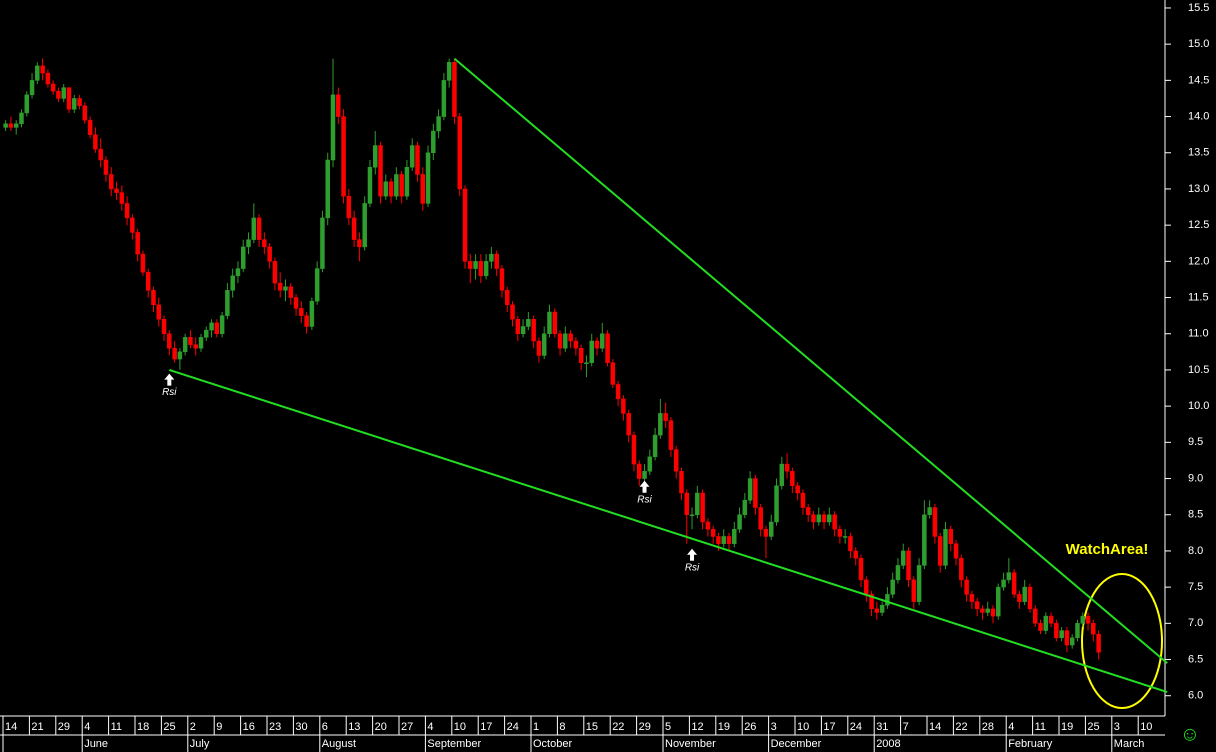 The width and height of the screenshot is (1216, 752). I want to click on y-tick-label: 10.5, so click(1198, 370).